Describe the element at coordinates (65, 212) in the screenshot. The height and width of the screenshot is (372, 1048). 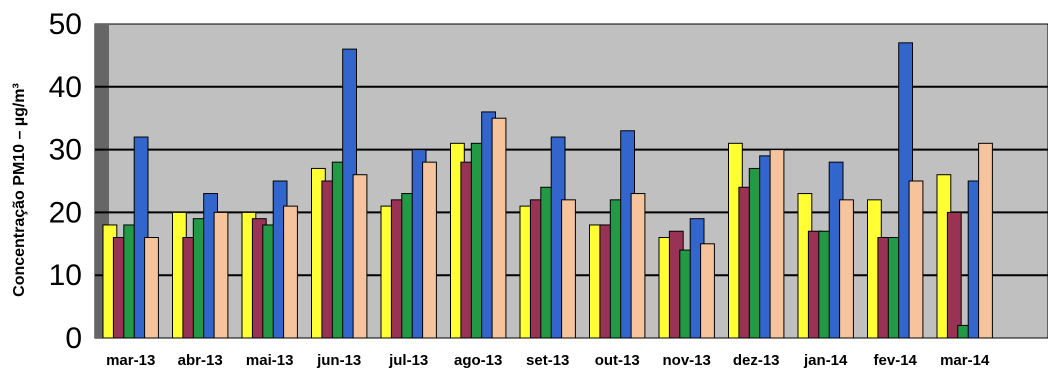
I see `y-tick-label: 20` at that location.